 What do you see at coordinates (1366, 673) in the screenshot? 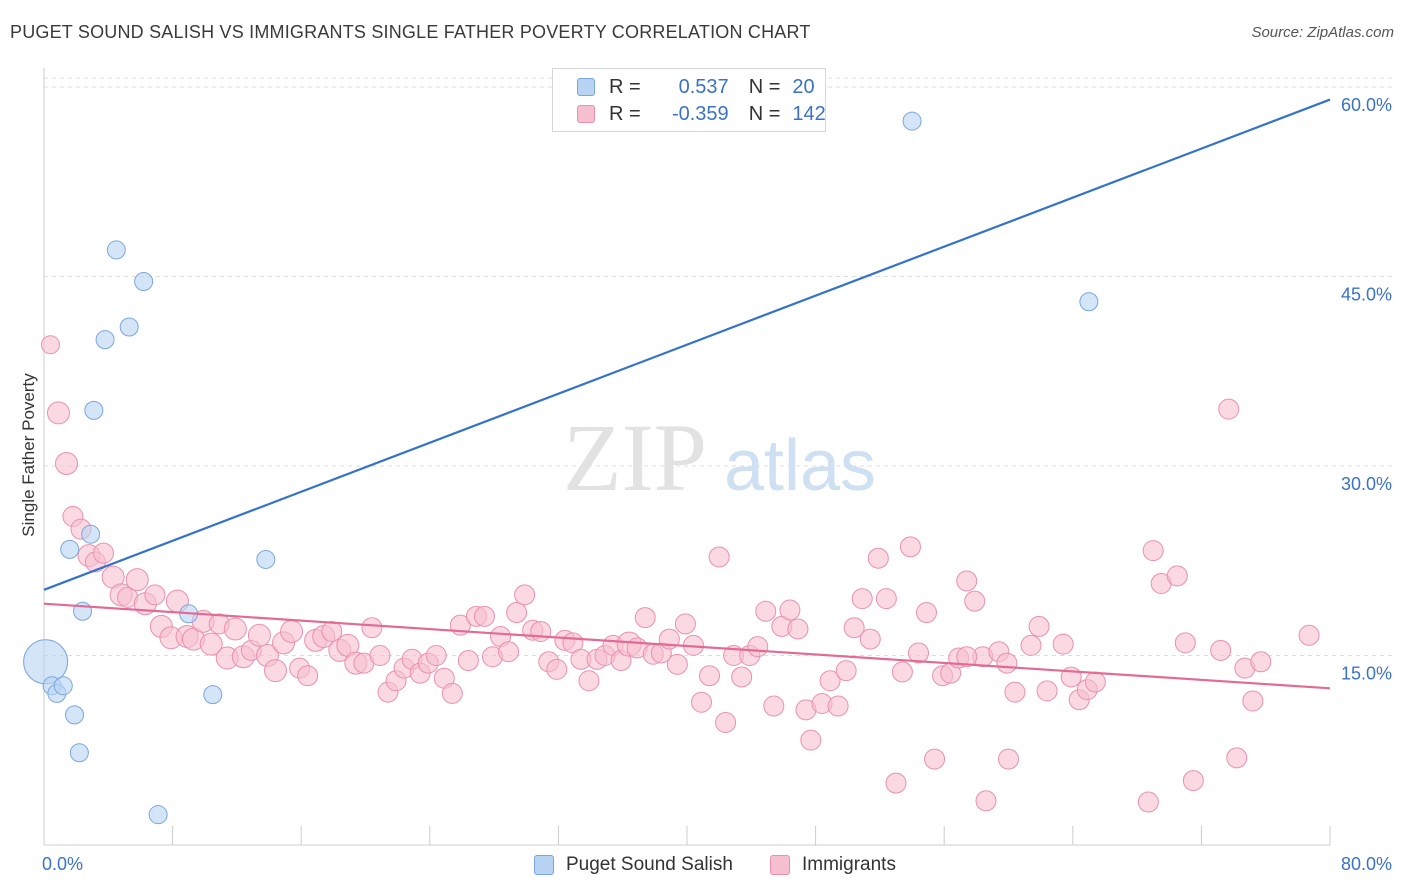
I see `y-tick-label: 15.0%` at bounding box center [1366, 673].